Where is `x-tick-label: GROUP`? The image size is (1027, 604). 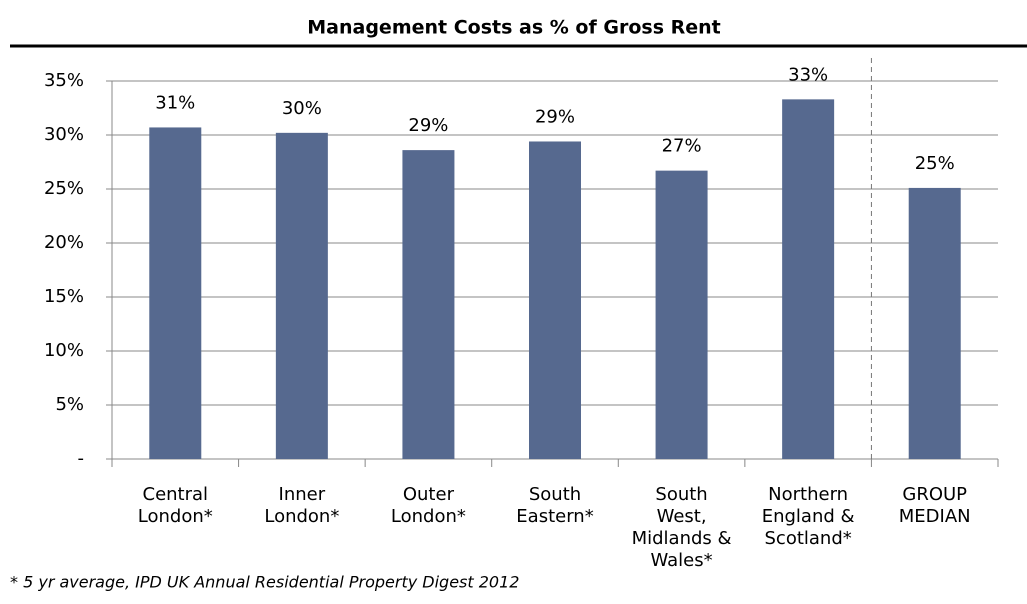
x-tick-label: GROUP is located at coordinates (934, 494).